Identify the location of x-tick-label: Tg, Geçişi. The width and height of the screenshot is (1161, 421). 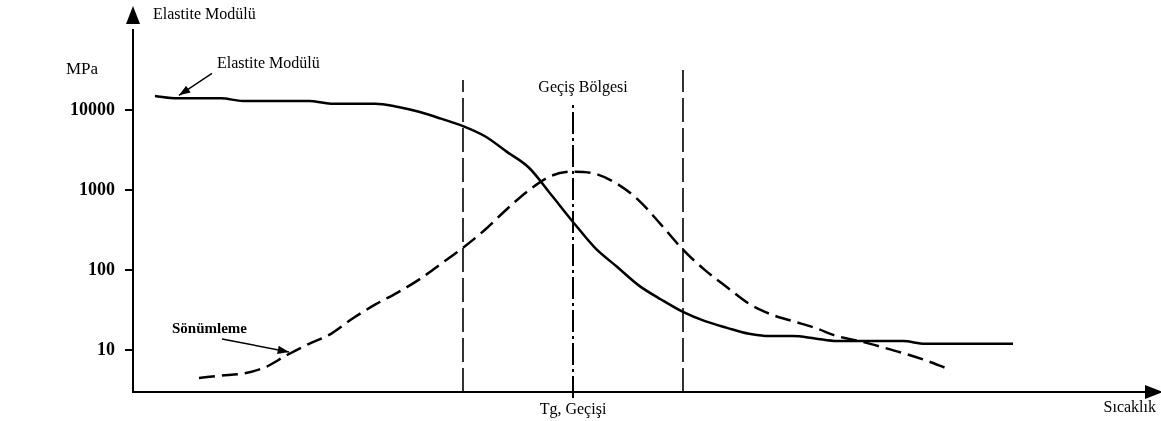
(573, 408).